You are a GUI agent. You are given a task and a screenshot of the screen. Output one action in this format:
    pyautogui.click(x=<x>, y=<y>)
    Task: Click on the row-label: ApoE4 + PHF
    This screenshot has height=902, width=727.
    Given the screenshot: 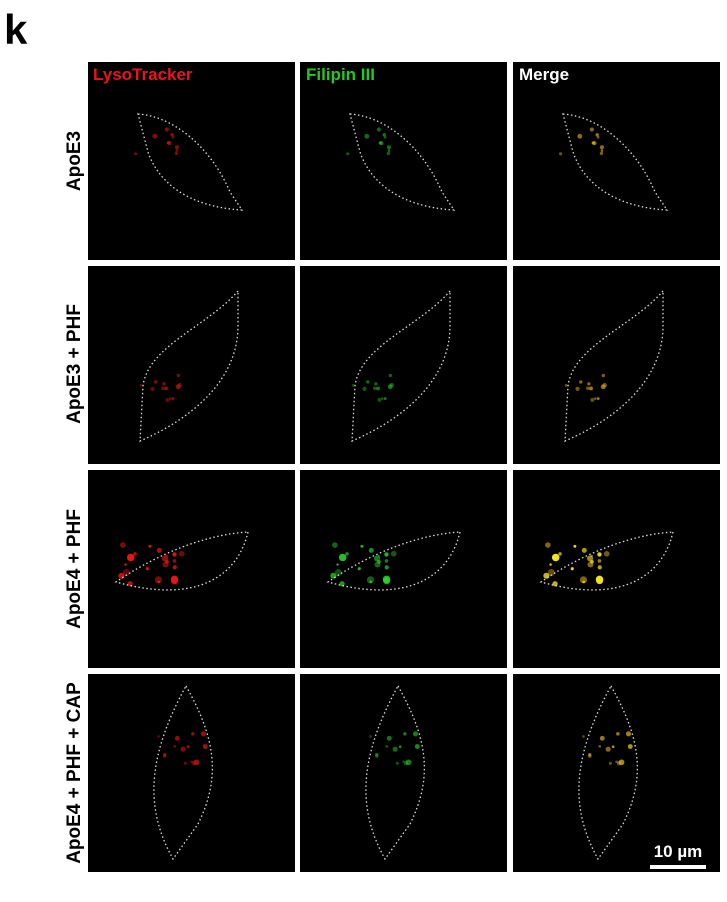 What is the action you would take?
    pyautogui.click(x=74, y=569)
    